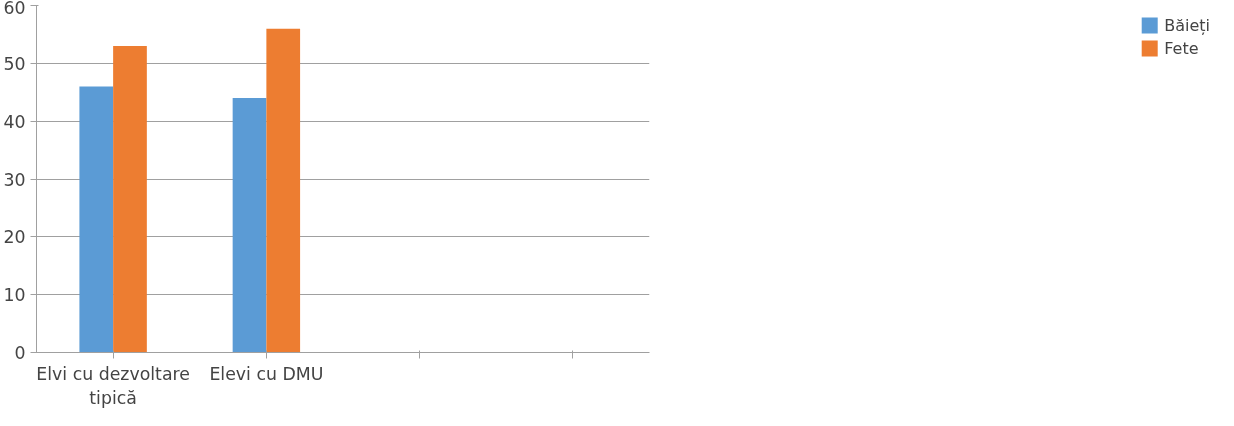 This screenshot has height=426, width=1234. What do you see at coordinates (113, 385) in the screenshot?
I see `x-tick-label: Elvi cu dezvoltare tipică` at bounding box center [113, 385].